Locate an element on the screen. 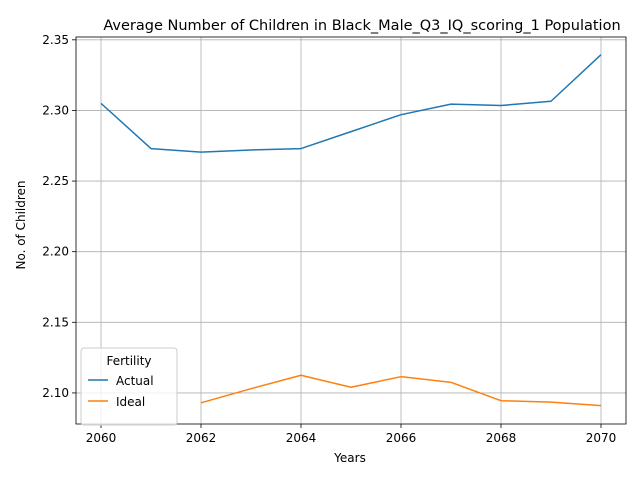  legend: Fertility Actual Ideal is located at coordinates (129, 386).